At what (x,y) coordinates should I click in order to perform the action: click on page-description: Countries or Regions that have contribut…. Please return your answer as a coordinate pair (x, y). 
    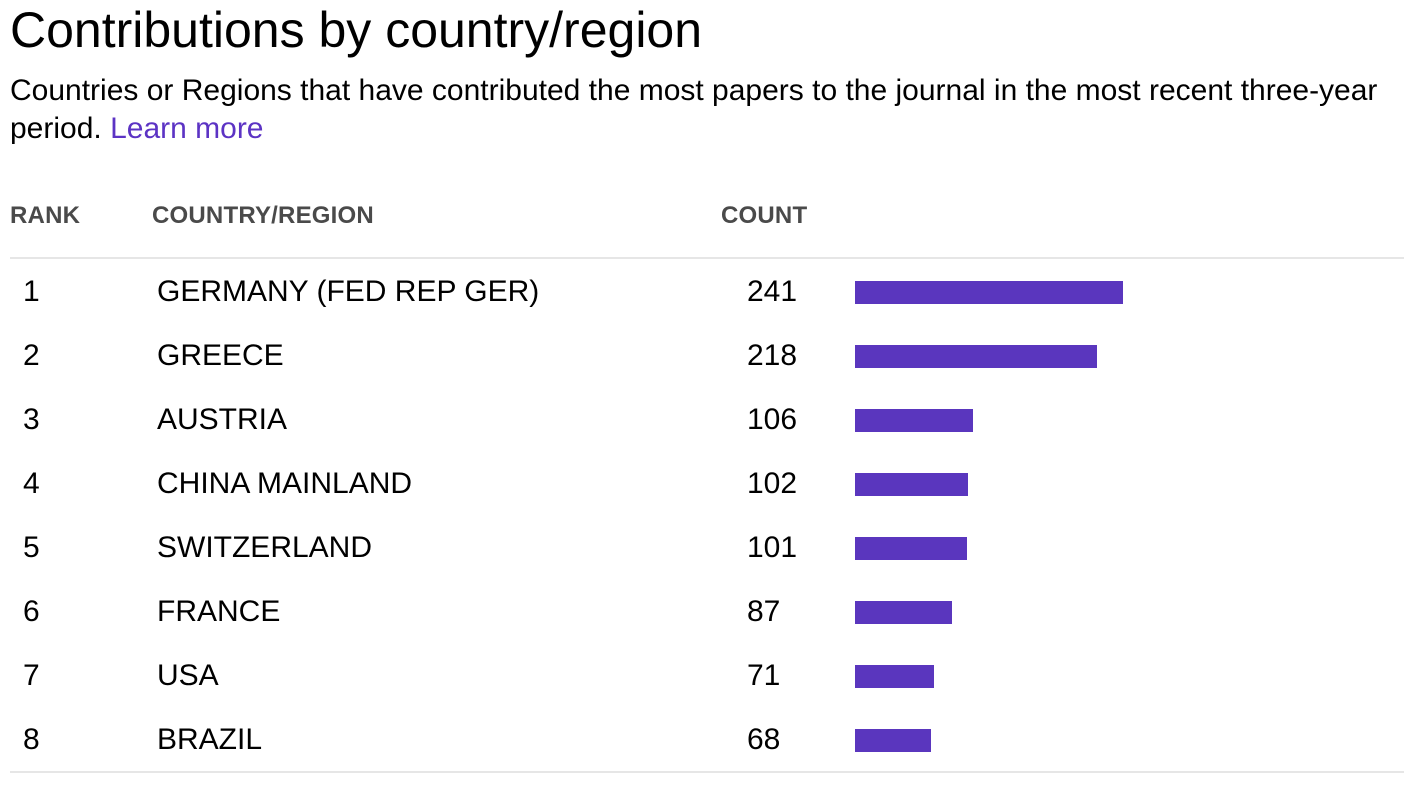
    Looking at the image, I should click on (705, 110).